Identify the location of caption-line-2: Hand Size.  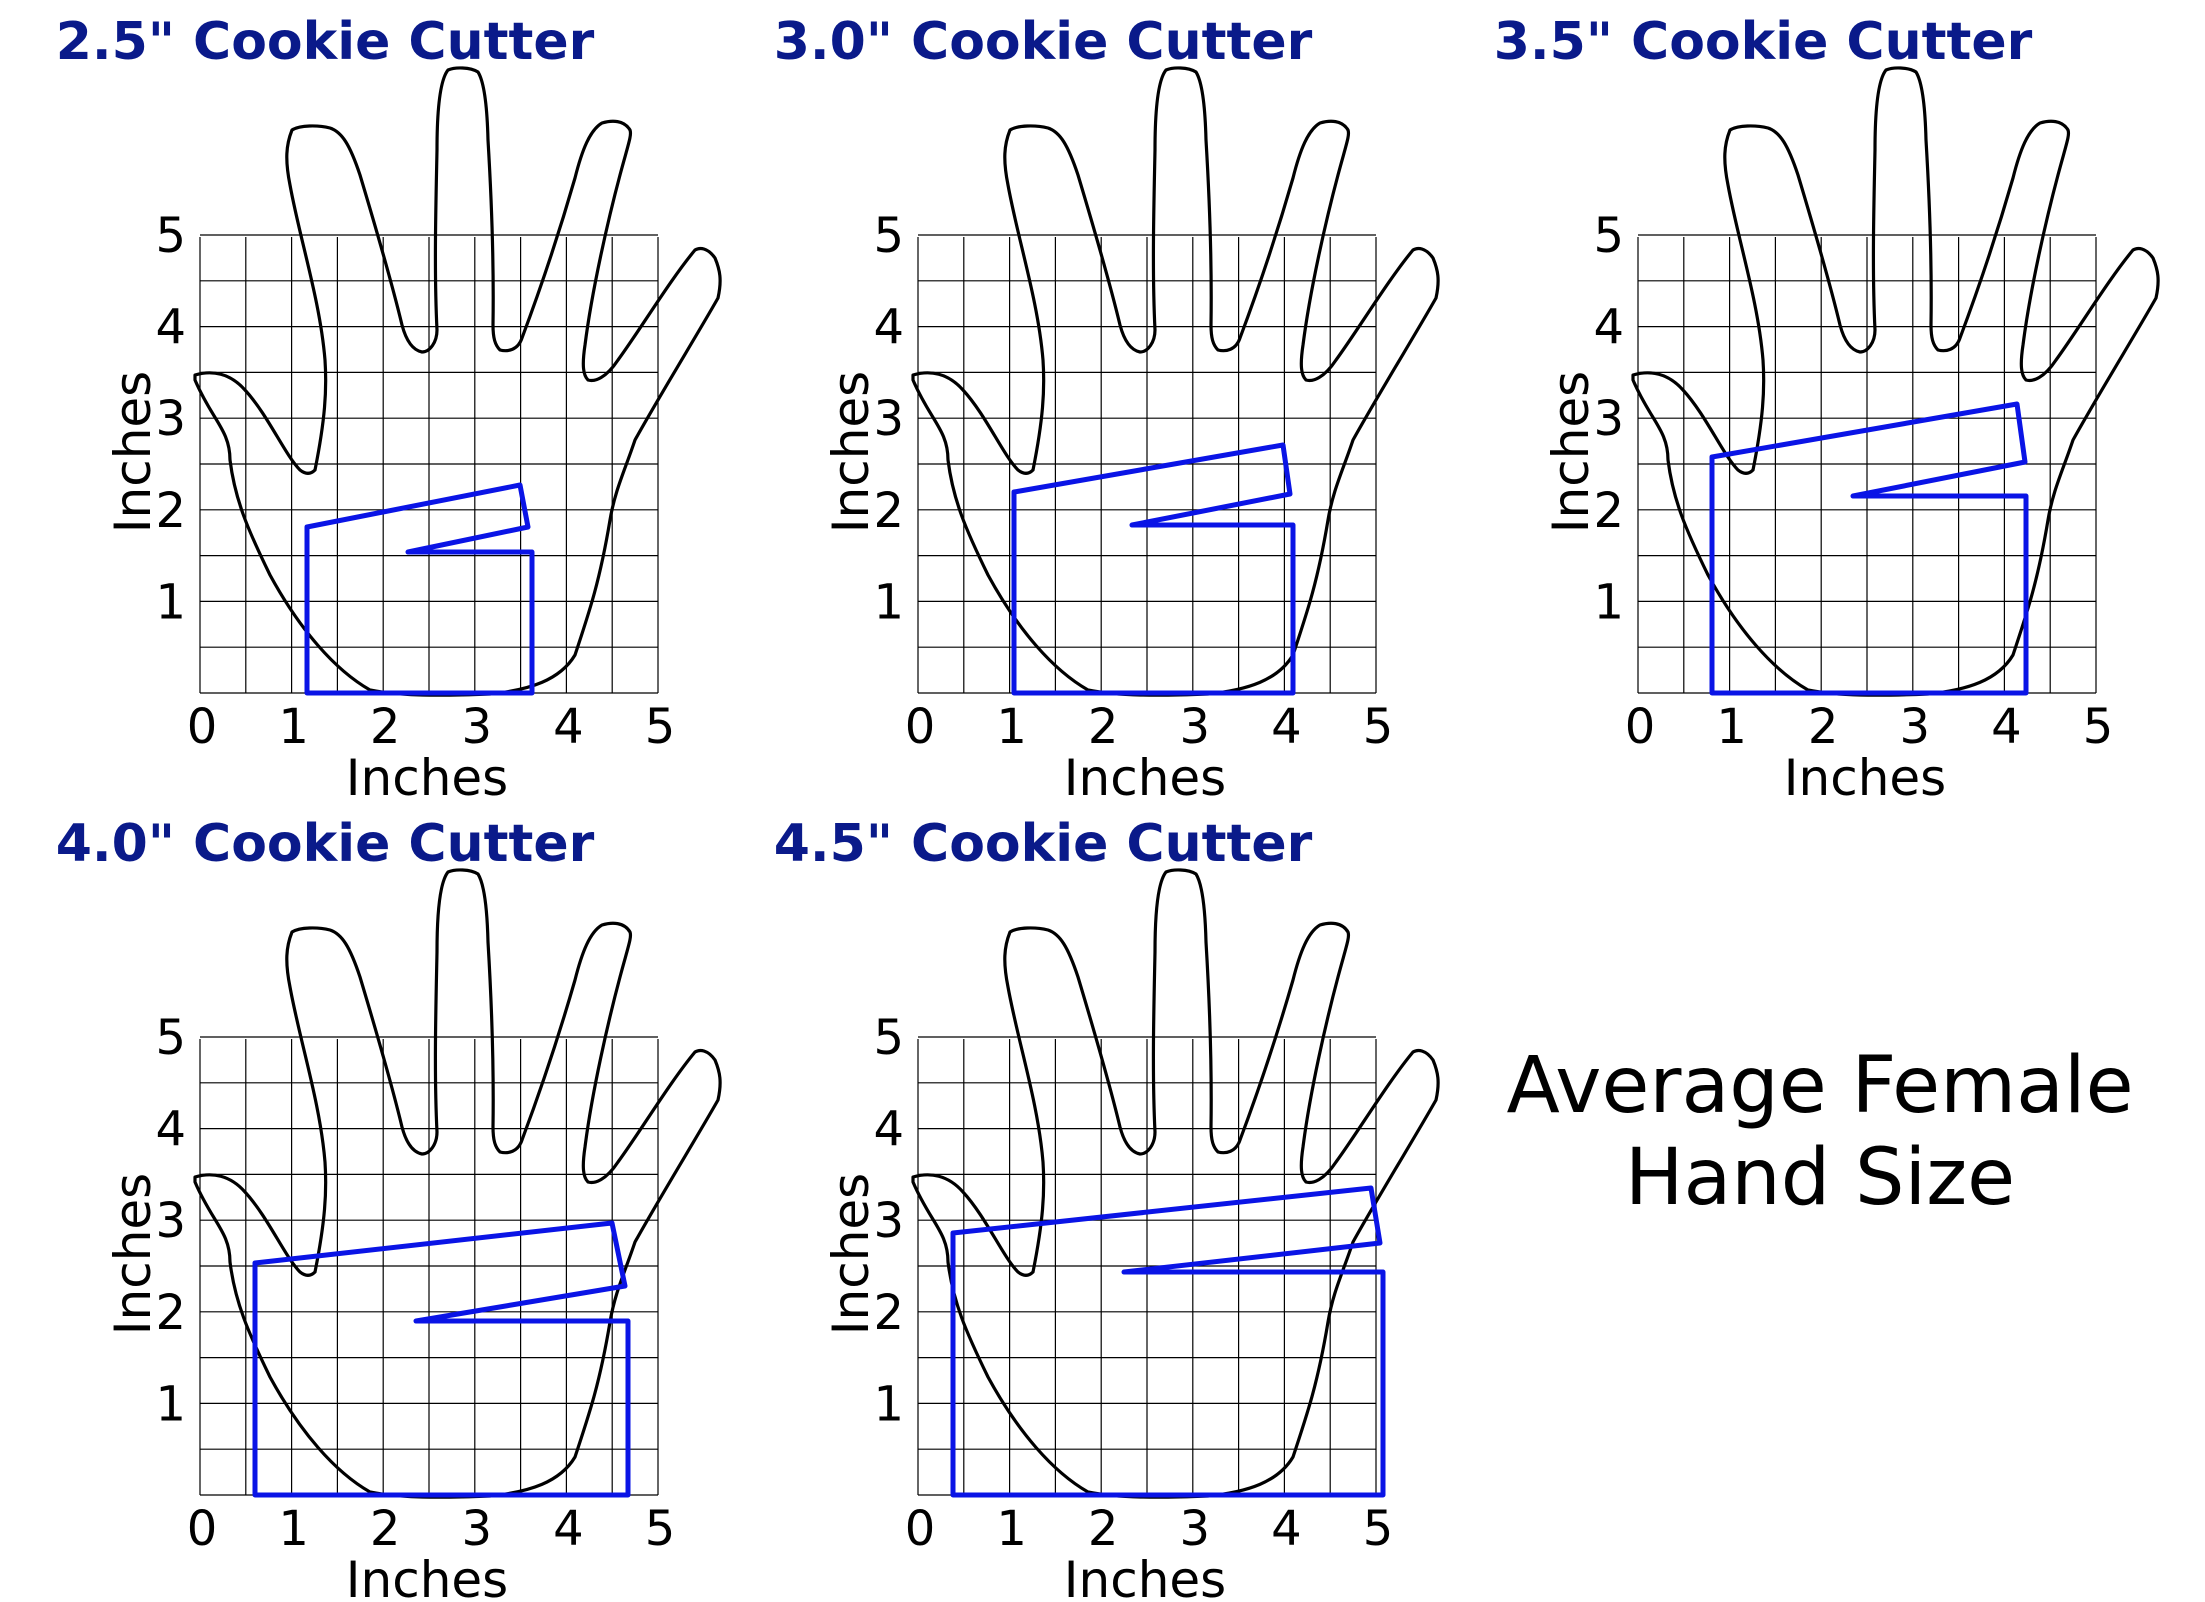
(1820, 1178).